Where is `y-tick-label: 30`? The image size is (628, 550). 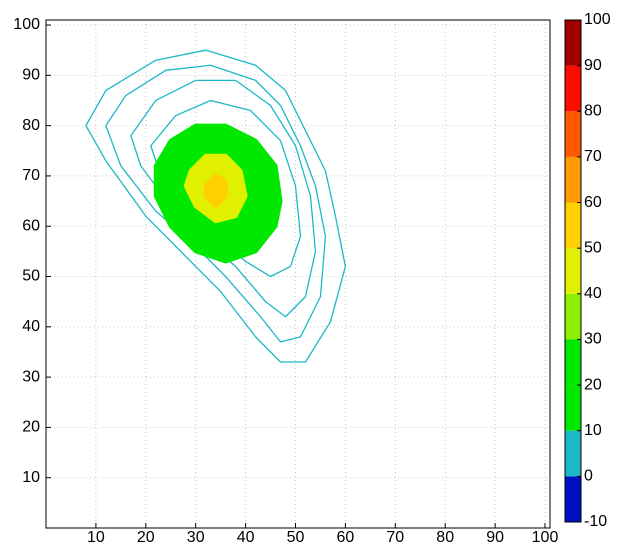
y-tick-label: 30 is located at coordinates (31, 376).